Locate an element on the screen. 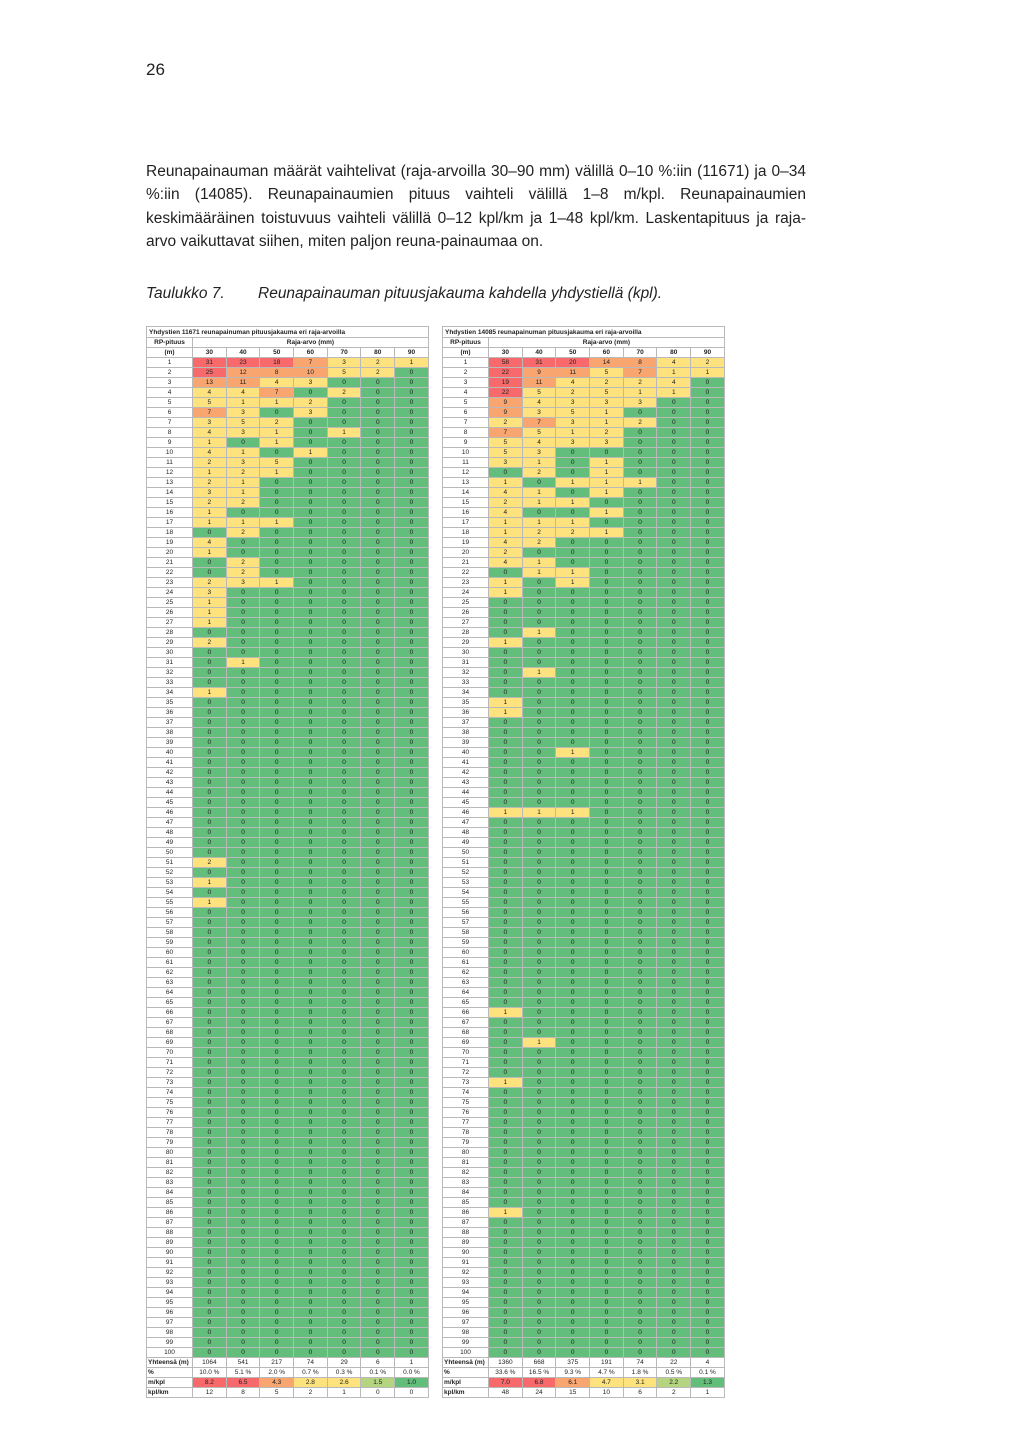 This screenshot has width=1024, height=1448. table-row: 64 0 0 0 0 0 0 0 is located at coordinates (287, 992).